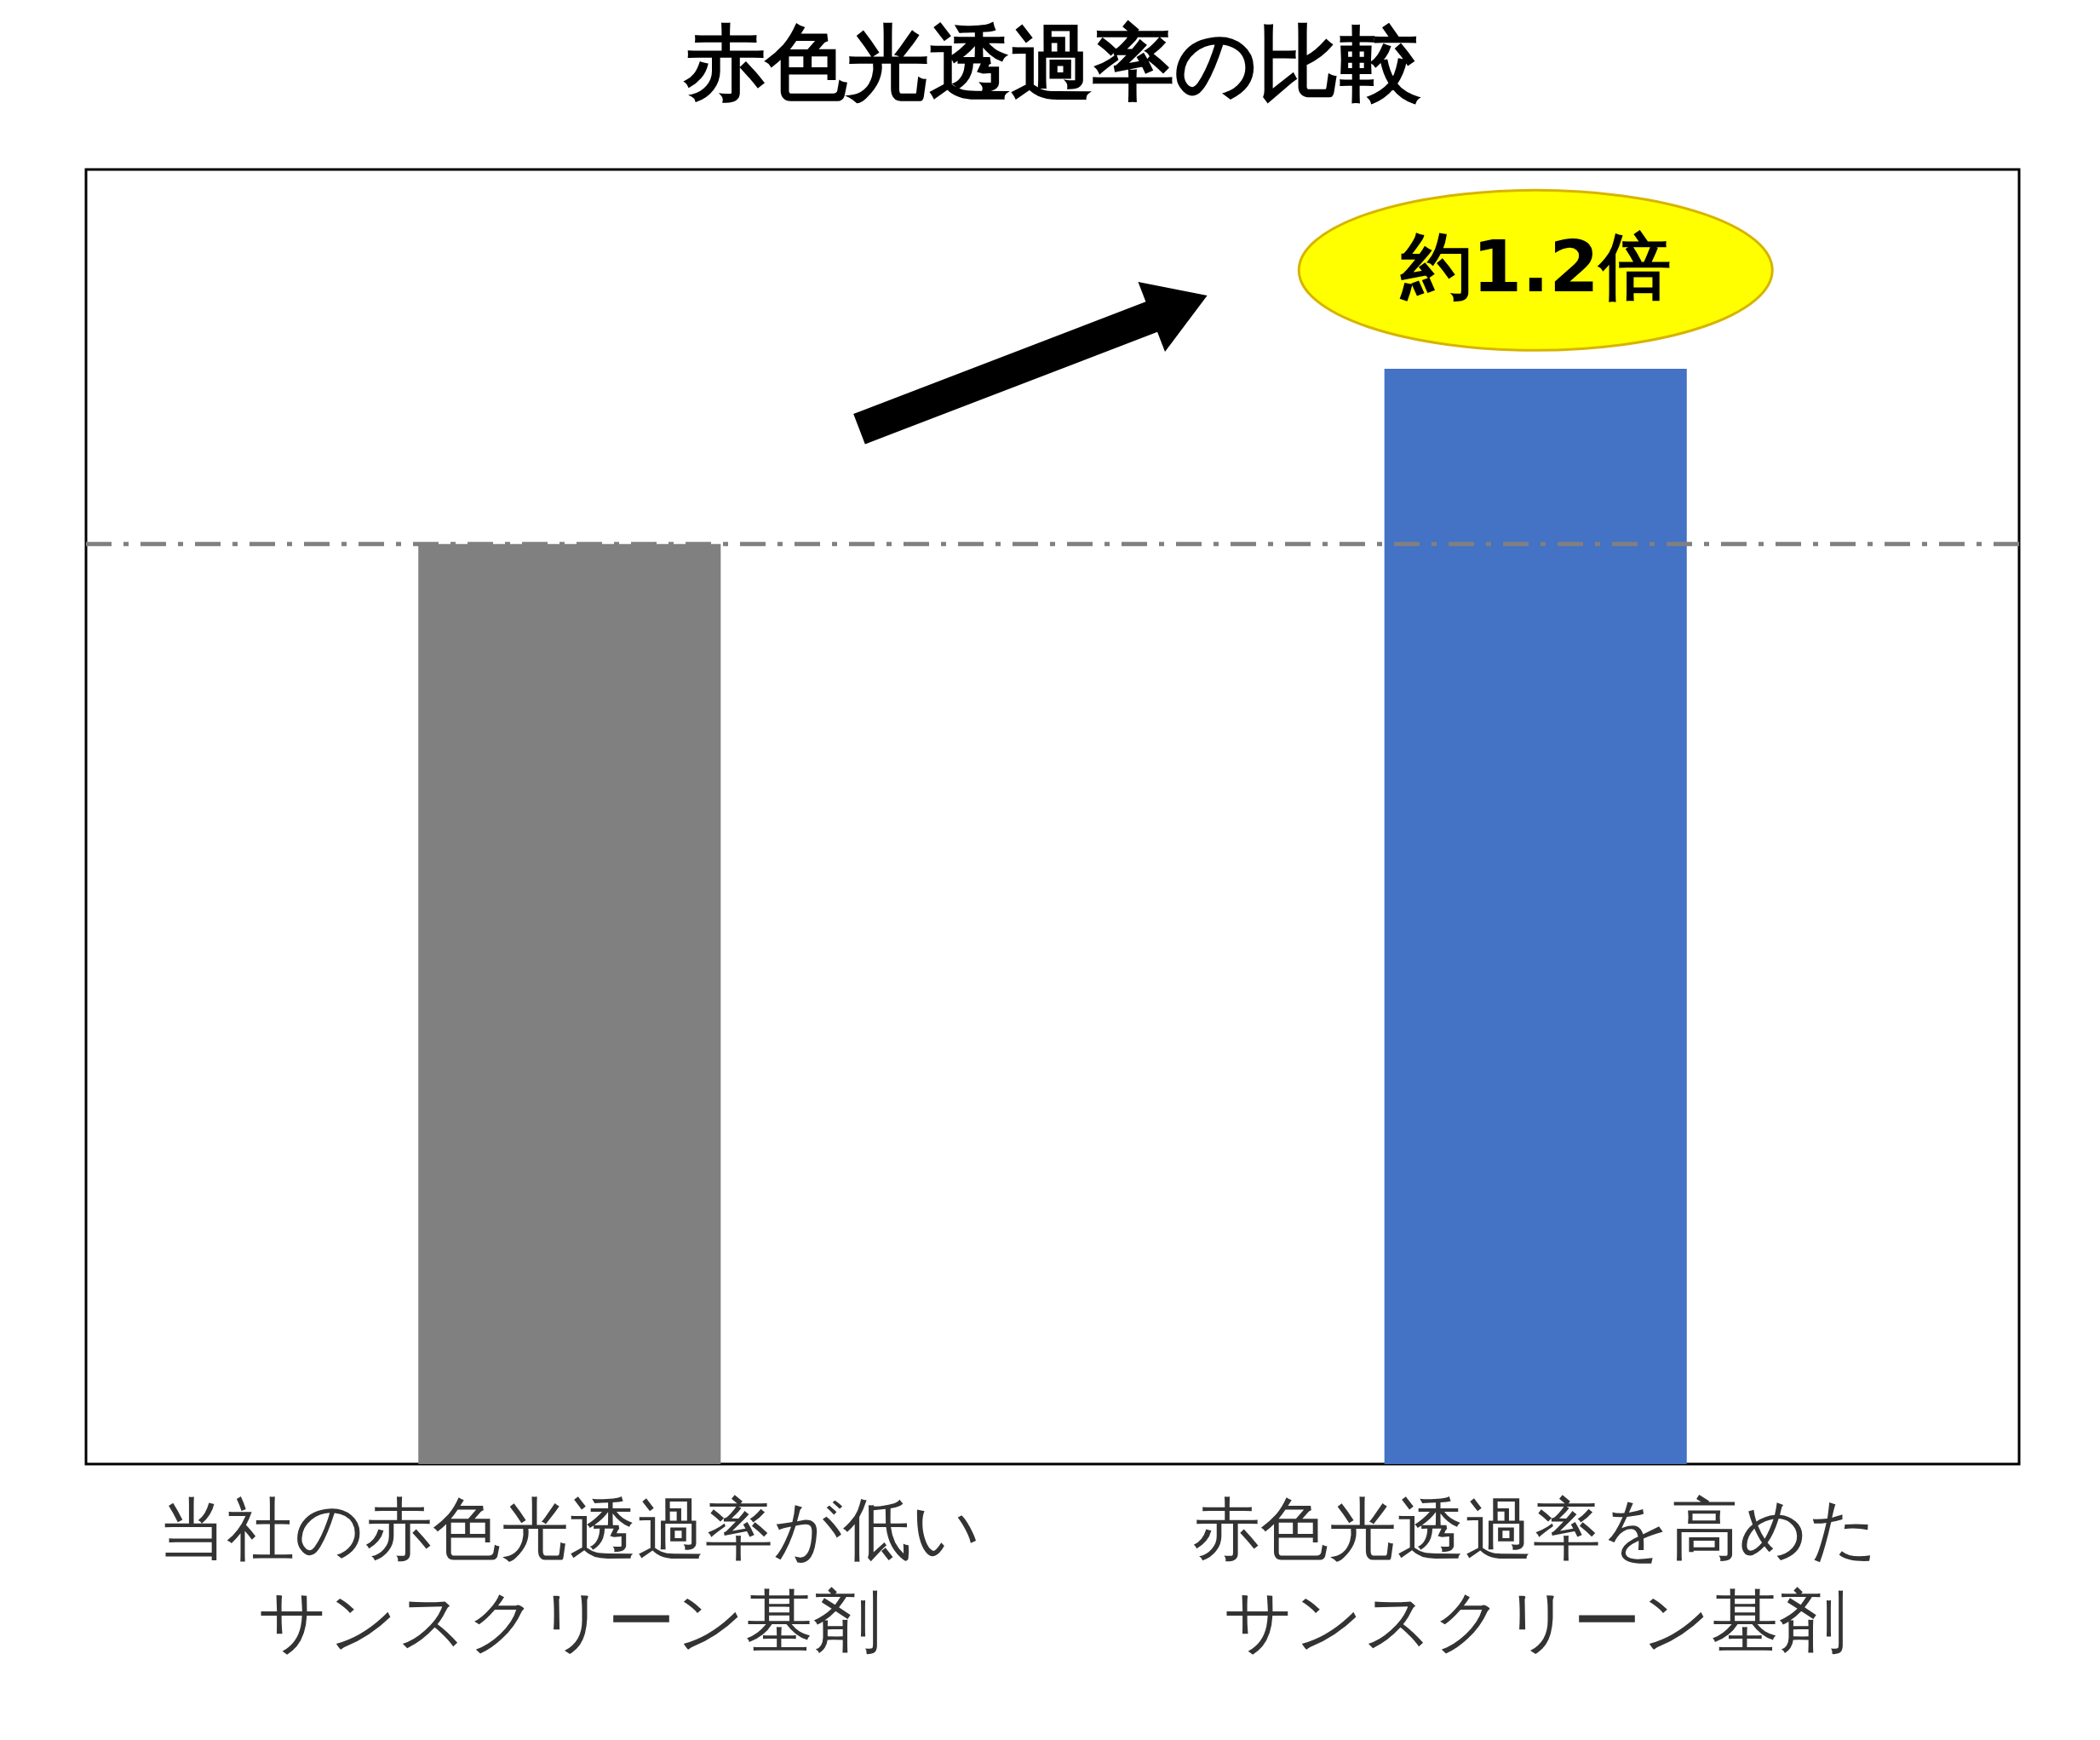  I want to click on x-tick-label: 当社の赤色光透過率が低いサンスクリーン基剤, so click(569, 1575).